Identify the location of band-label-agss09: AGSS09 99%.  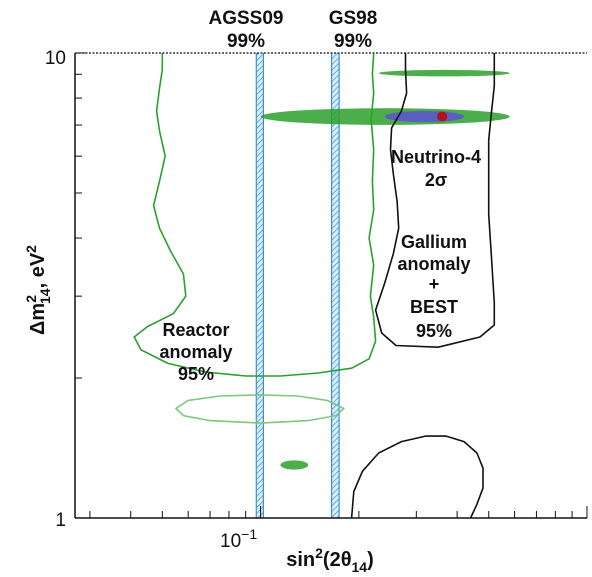
(246, 30).